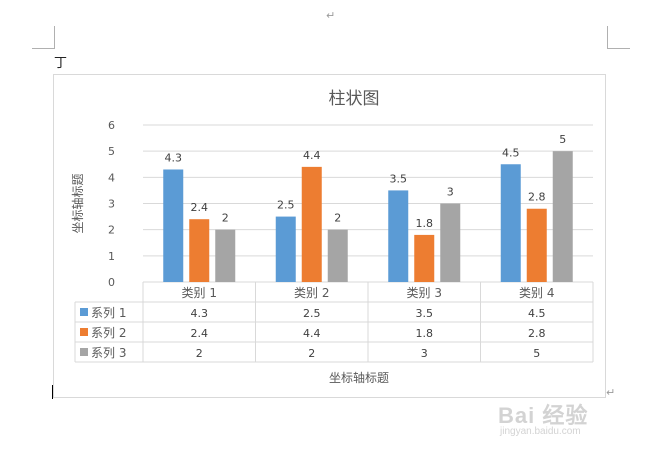 The image size is (648, 465). I want to click on data-table-cell: 4.3, so click(200, 313).